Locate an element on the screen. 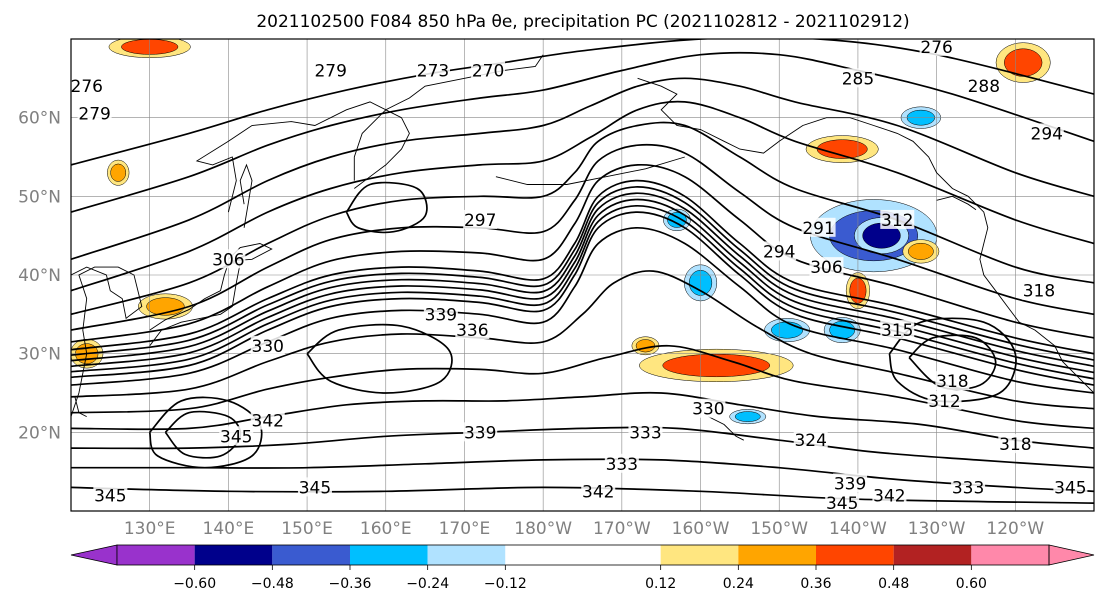 This screenshot has height=603, width=1105. contour-label: 288 is located at coordinates (984, 87).